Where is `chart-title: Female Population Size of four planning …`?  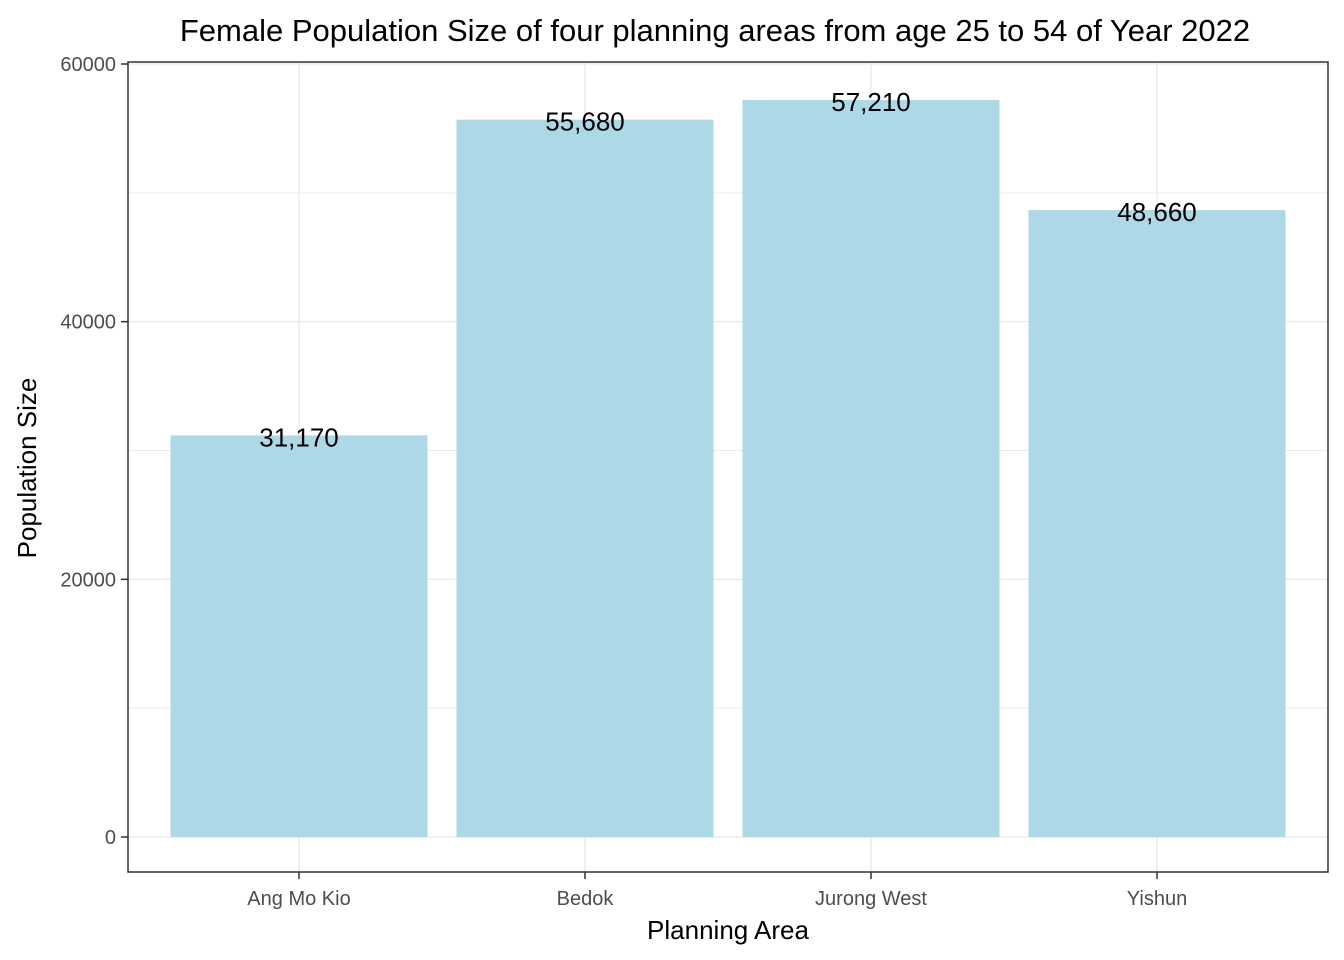
chart-title: Female Population Size of four planning … is located at coordinates (715, 30).